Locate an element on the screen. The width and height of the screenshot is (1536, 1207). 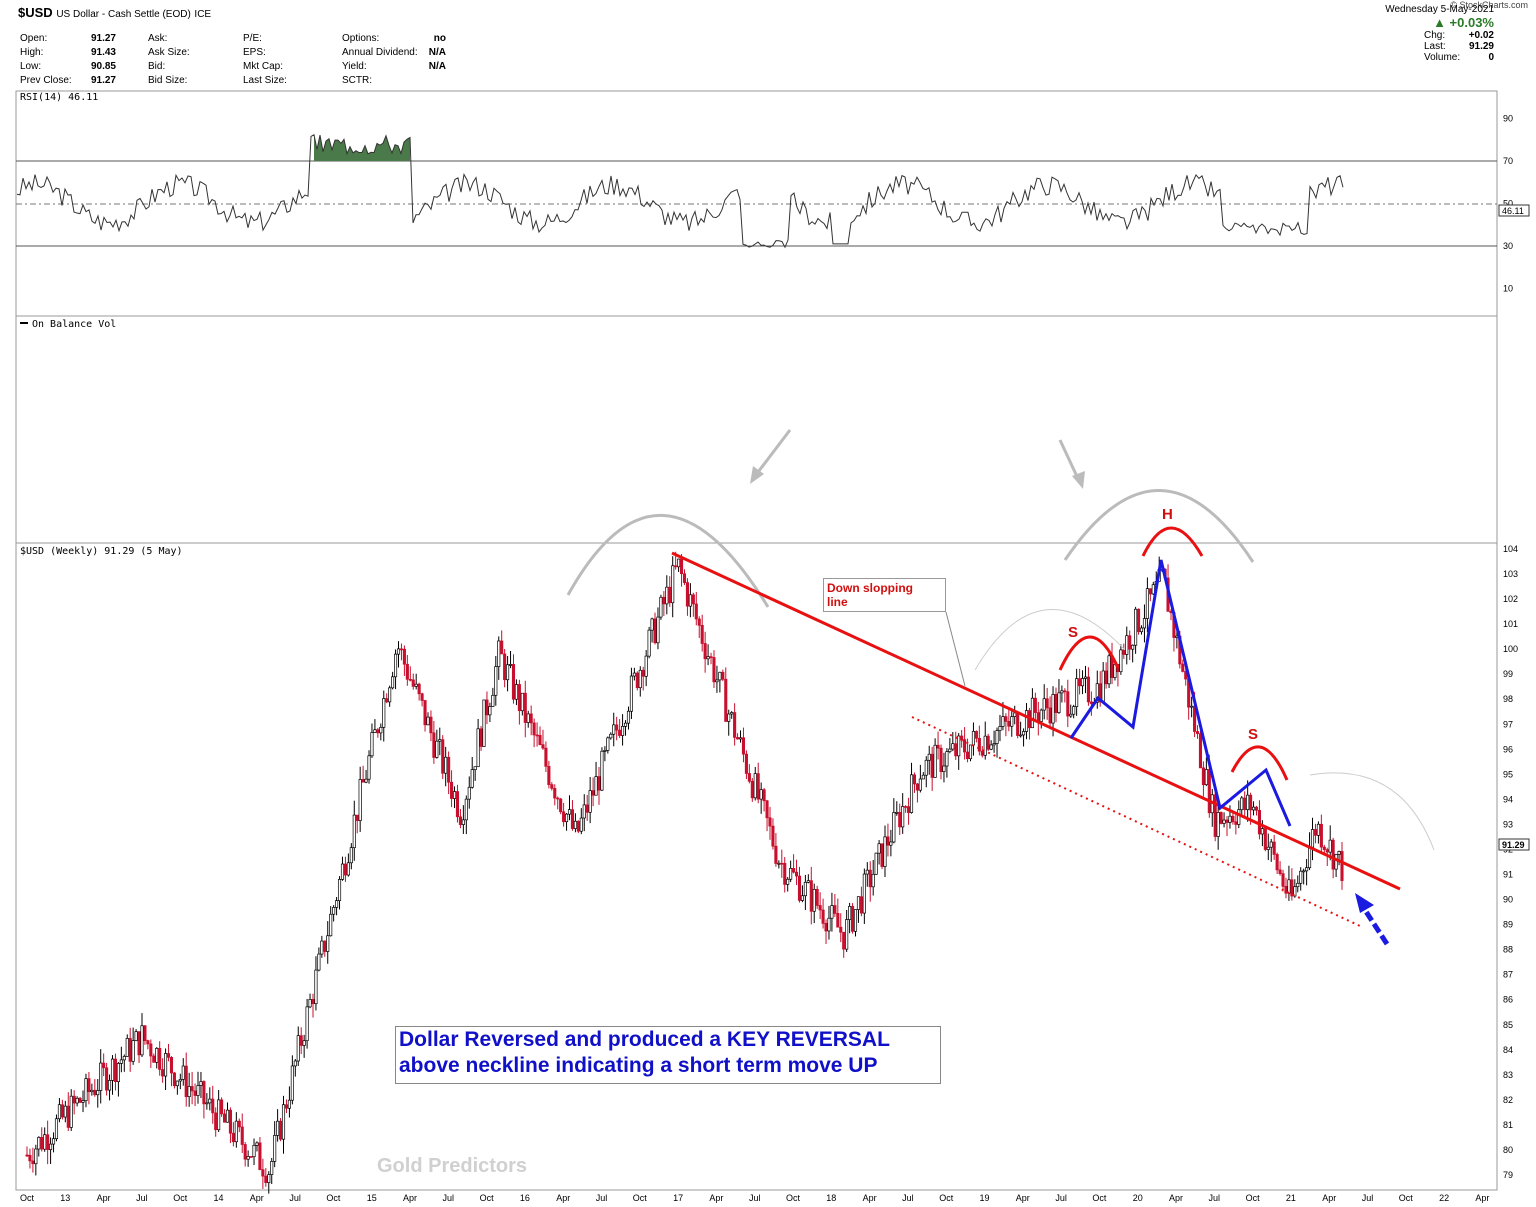
down-slope-note: Down slopping line is located at coordinates (884, 595).